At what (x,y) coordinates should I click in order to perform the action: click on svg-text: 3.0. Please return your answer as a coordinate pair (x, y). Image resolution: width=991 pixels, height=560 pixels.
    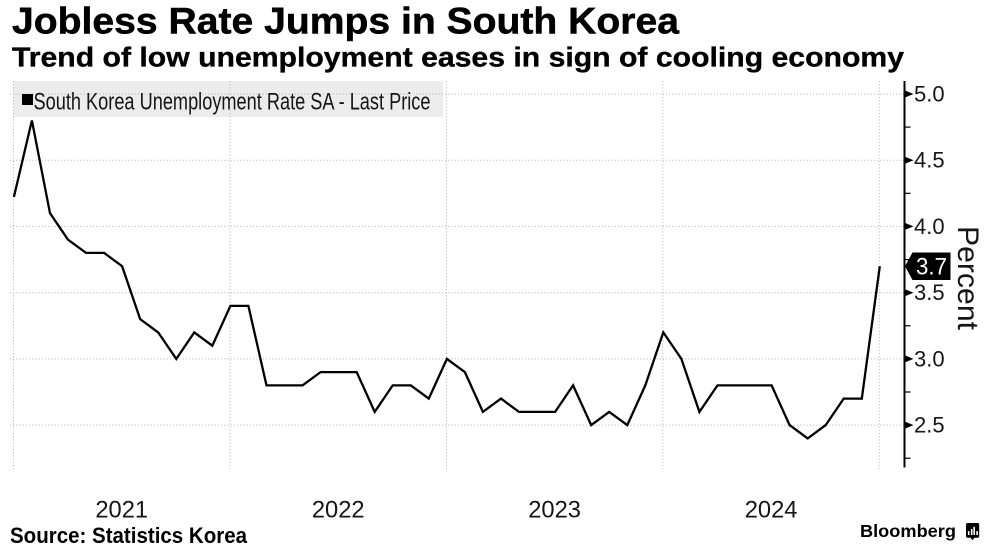
    Looking at the image, I should click on (929, 358).